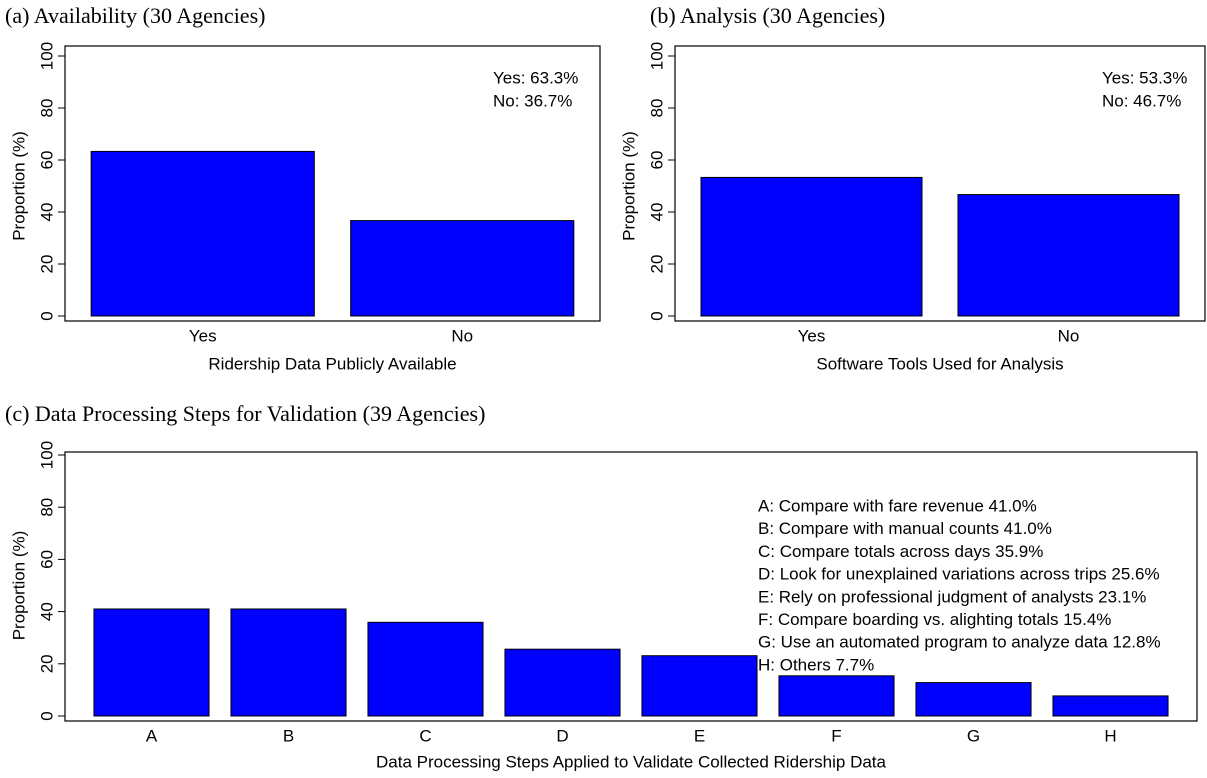  What do you see at coordinates (532, 100) in the screenshot?
I see `annotation: No: 36.7%` at bounding box center [532, 100].